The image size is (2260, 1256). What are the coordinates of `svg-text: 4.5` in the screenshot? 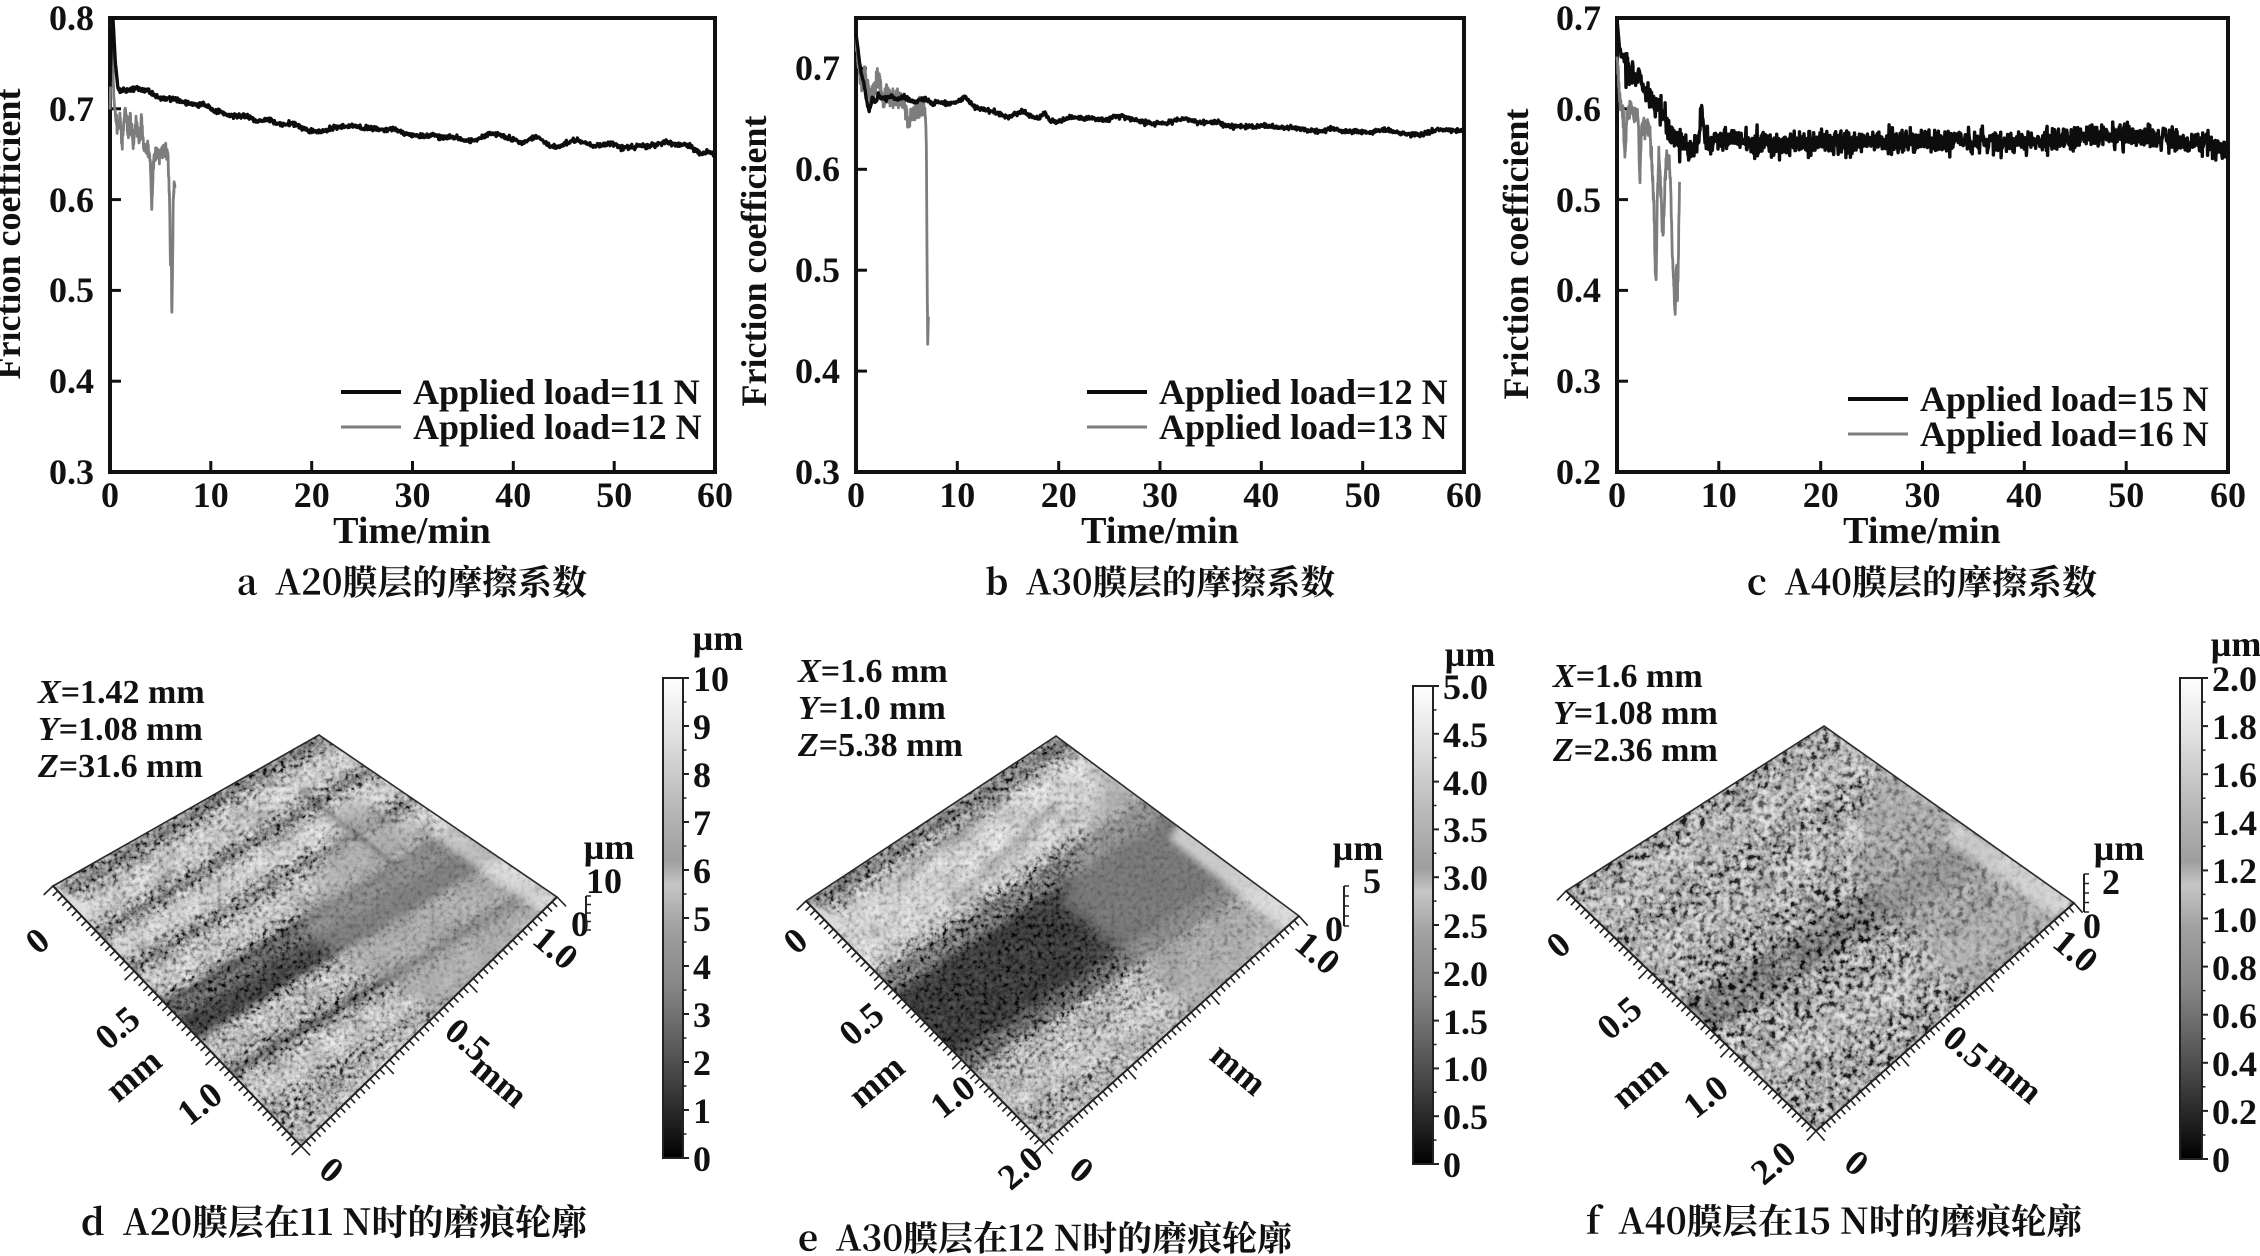 It's located at (1465, 735).